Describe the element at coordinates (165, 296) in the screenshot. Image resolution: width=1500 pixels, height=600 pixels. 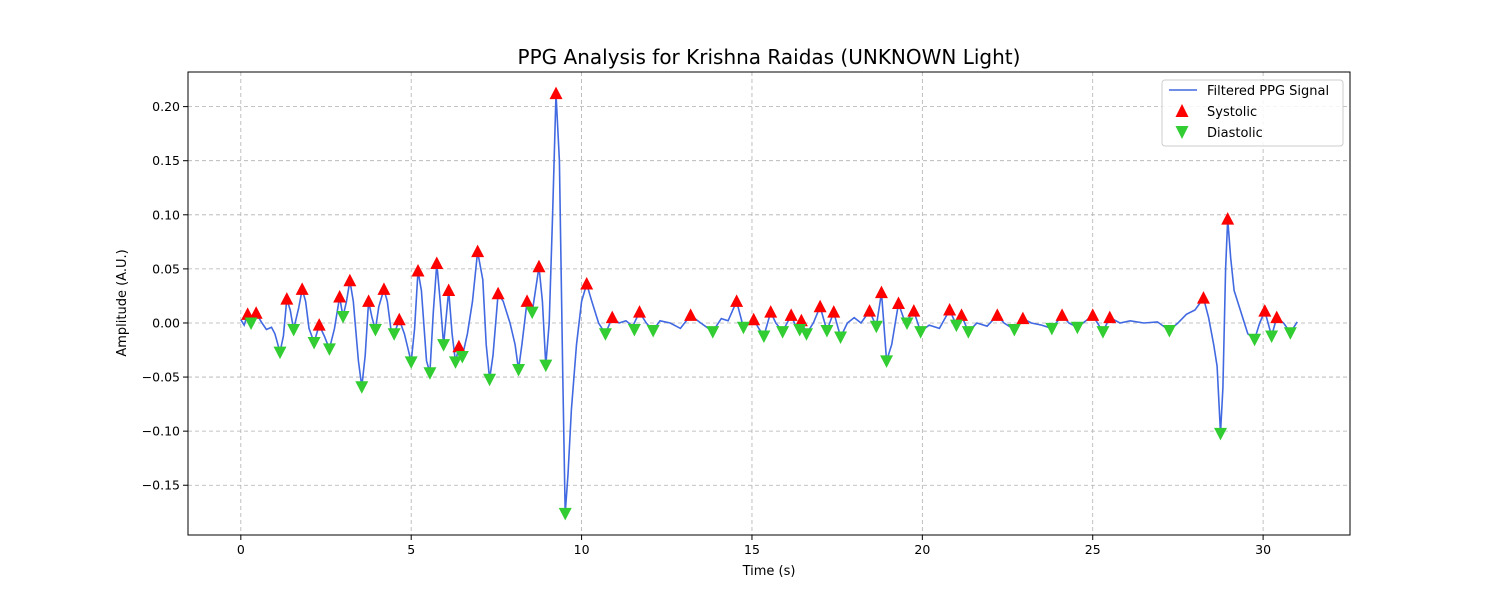
I see `y-axis-ticks: −0.15 −0.10 −0.05 0.00 0.05 0.10 0.15 0.20` at that location.